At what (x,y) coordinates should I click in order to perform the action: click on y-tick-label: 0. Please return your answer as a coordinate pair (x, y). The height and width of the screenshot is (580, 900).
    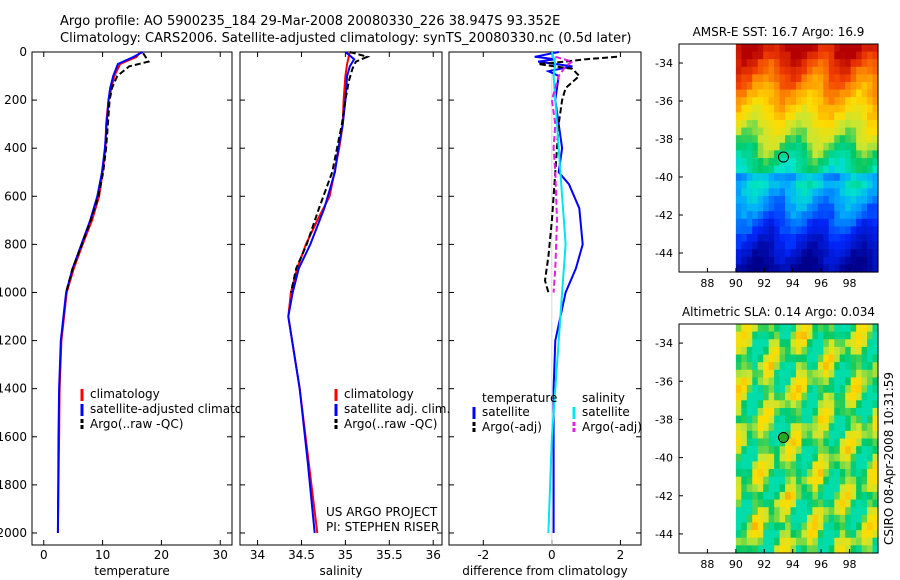
    Looking at the image, I should click on (23, 52).